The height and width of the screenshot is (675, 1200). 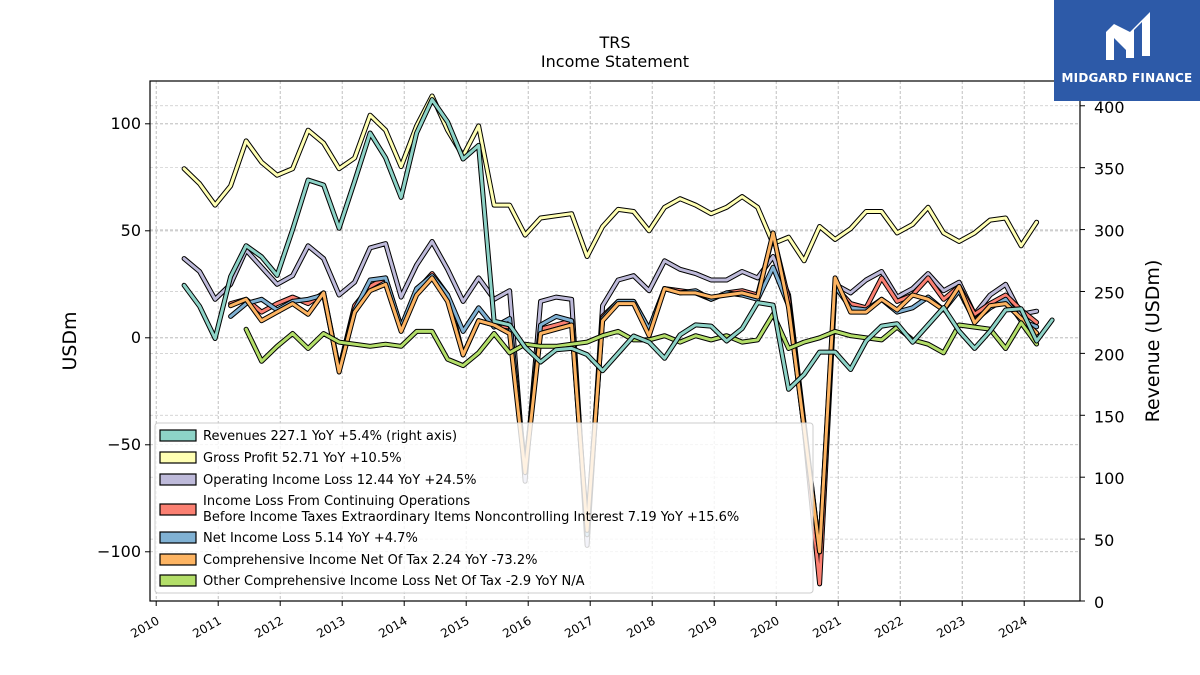 I want to click on chart-title: TRS, so click(x=614, y=42).